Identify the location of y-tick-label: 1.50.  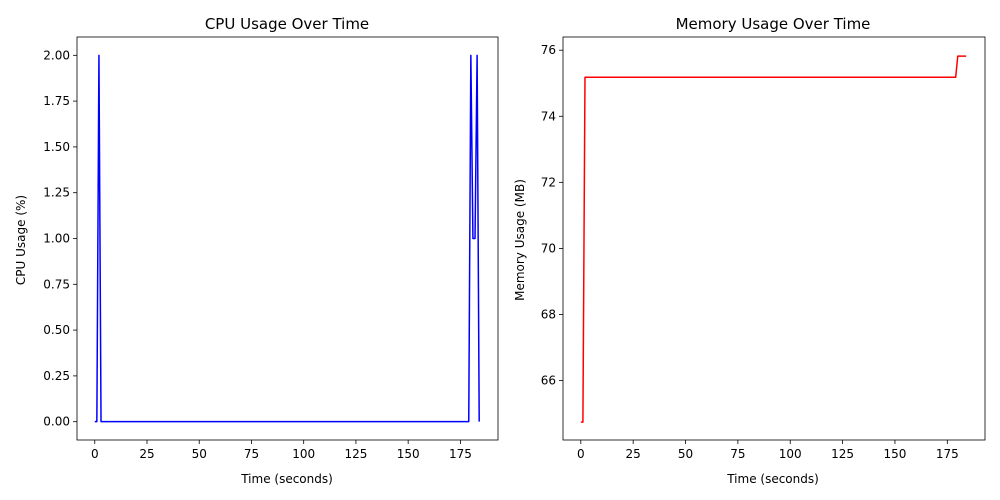
(56, 147).